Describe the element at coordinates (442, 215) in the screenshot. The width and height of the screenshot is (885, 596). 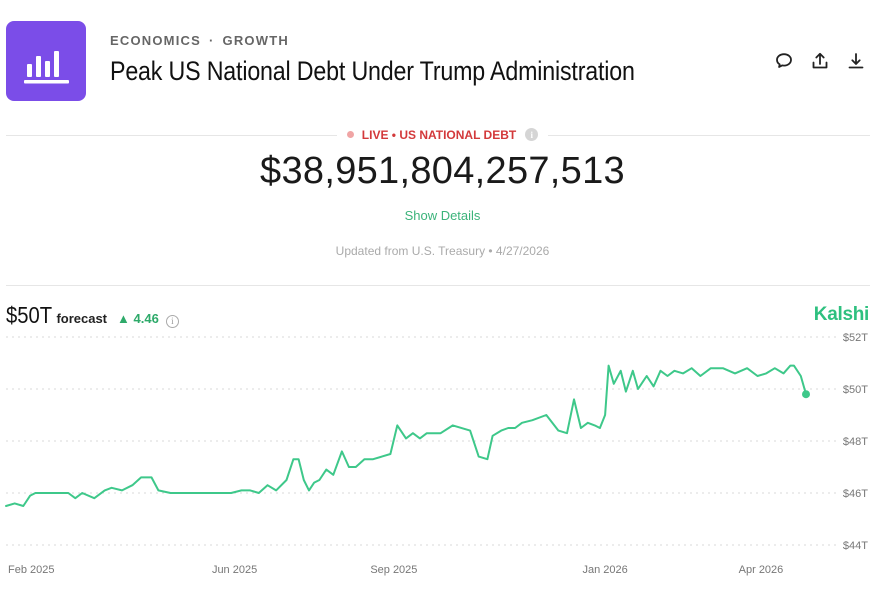
I see `show-details-link: Show Details` at that location.